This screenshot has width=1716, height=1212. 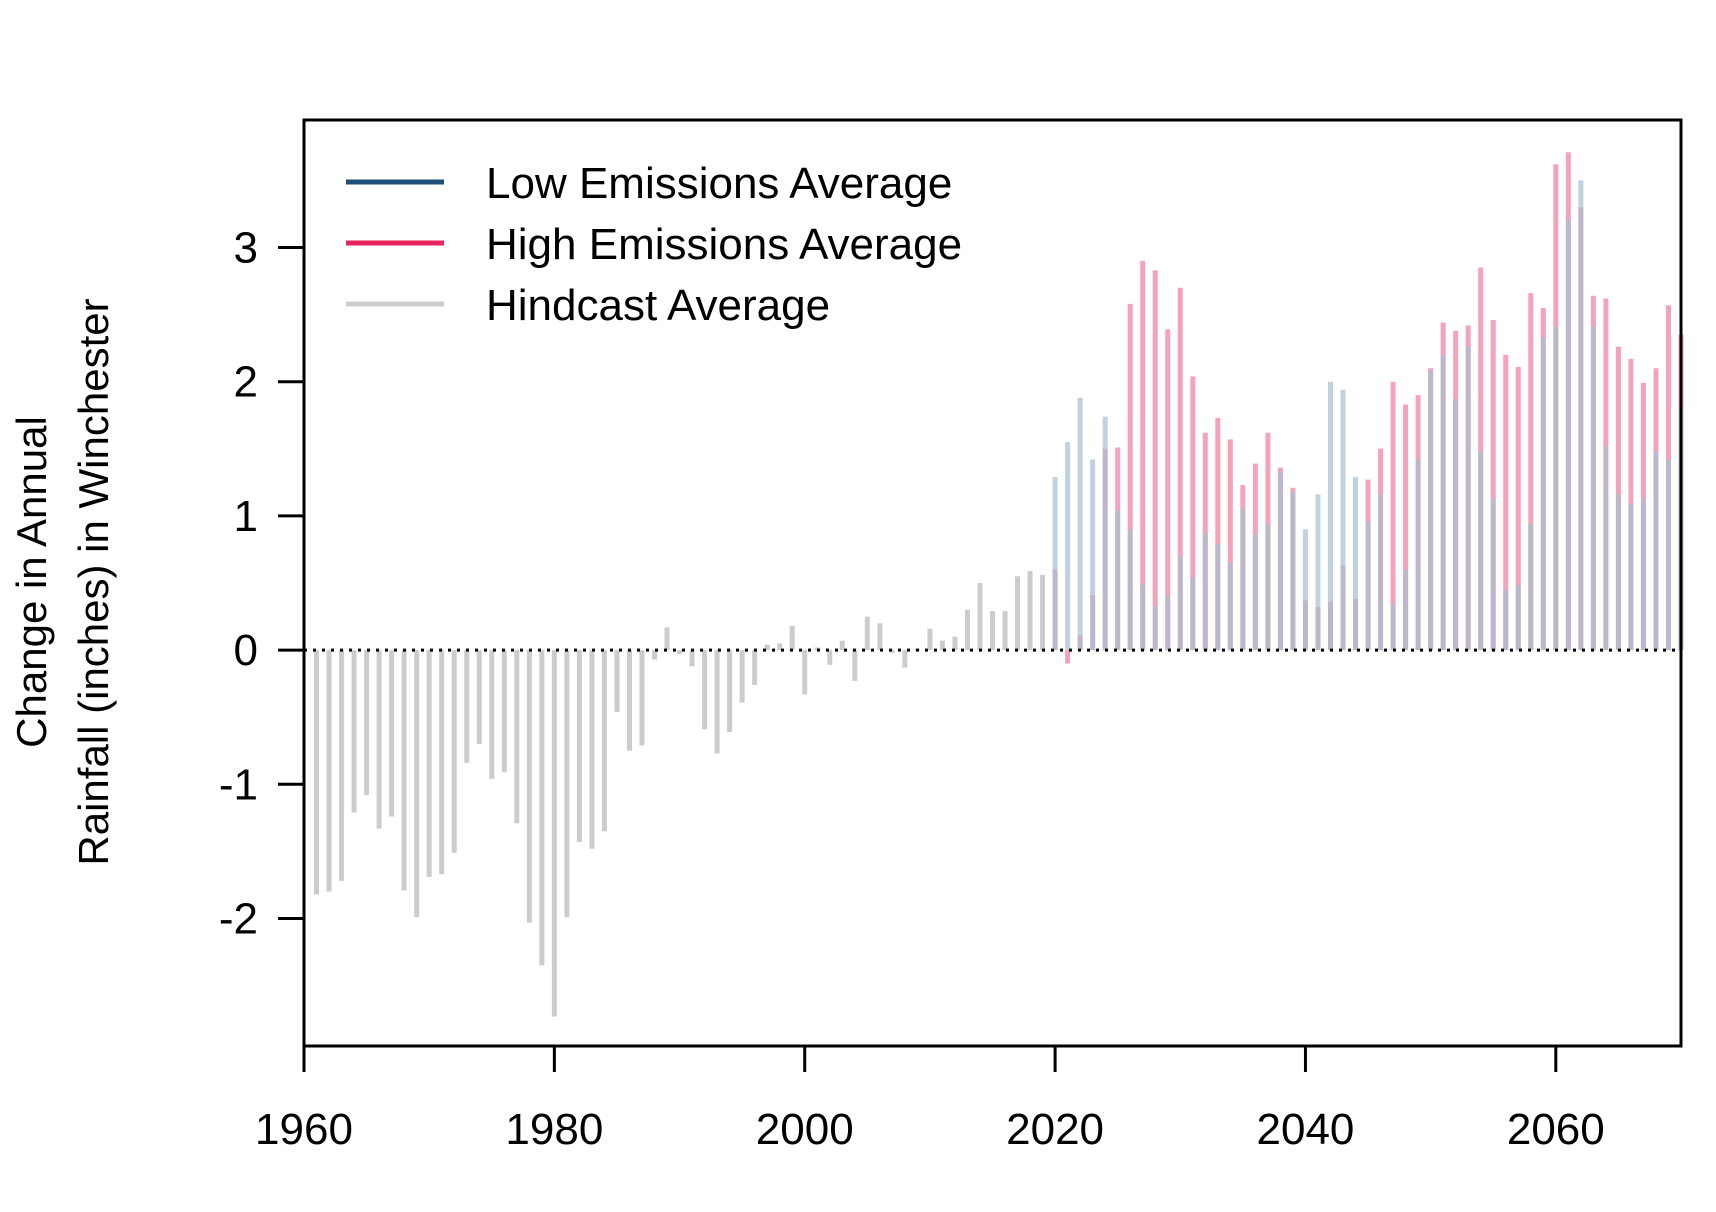 What do you see at coordinates (246, 382) in the screenshot?
I see `y-tick-label-2: 2` at bounding box center [246, 382].